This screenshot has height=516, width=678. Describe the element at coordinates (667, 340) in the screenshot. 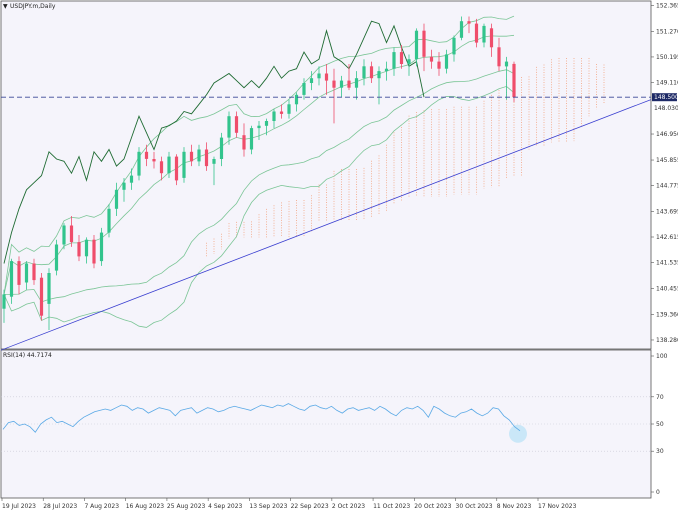

I see `price-tick-label: 138.280` at that location.